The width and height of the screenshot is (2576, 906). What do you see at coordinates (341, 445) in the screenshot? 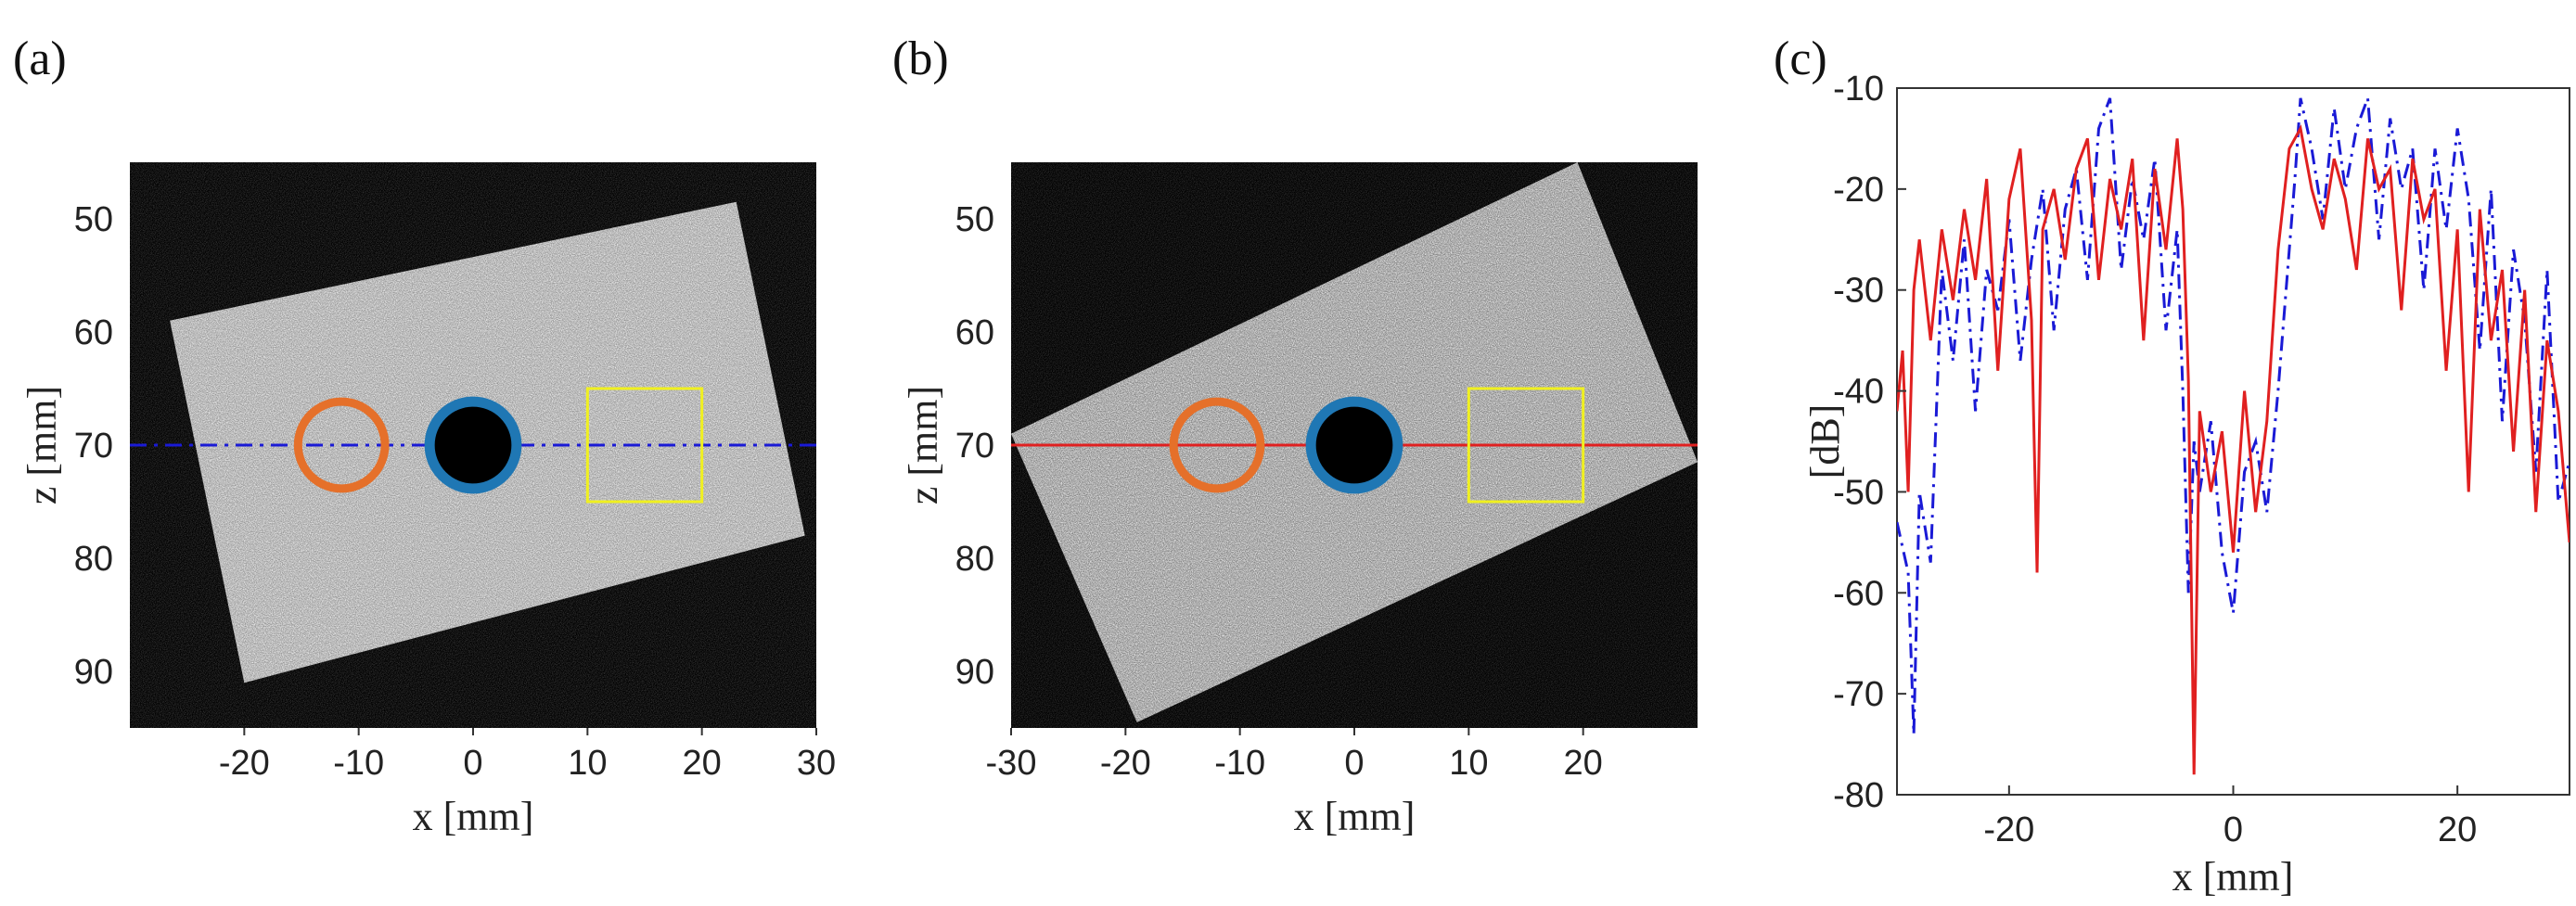
I see `panel-a-orange-ring` at bounding box center [341, 445].